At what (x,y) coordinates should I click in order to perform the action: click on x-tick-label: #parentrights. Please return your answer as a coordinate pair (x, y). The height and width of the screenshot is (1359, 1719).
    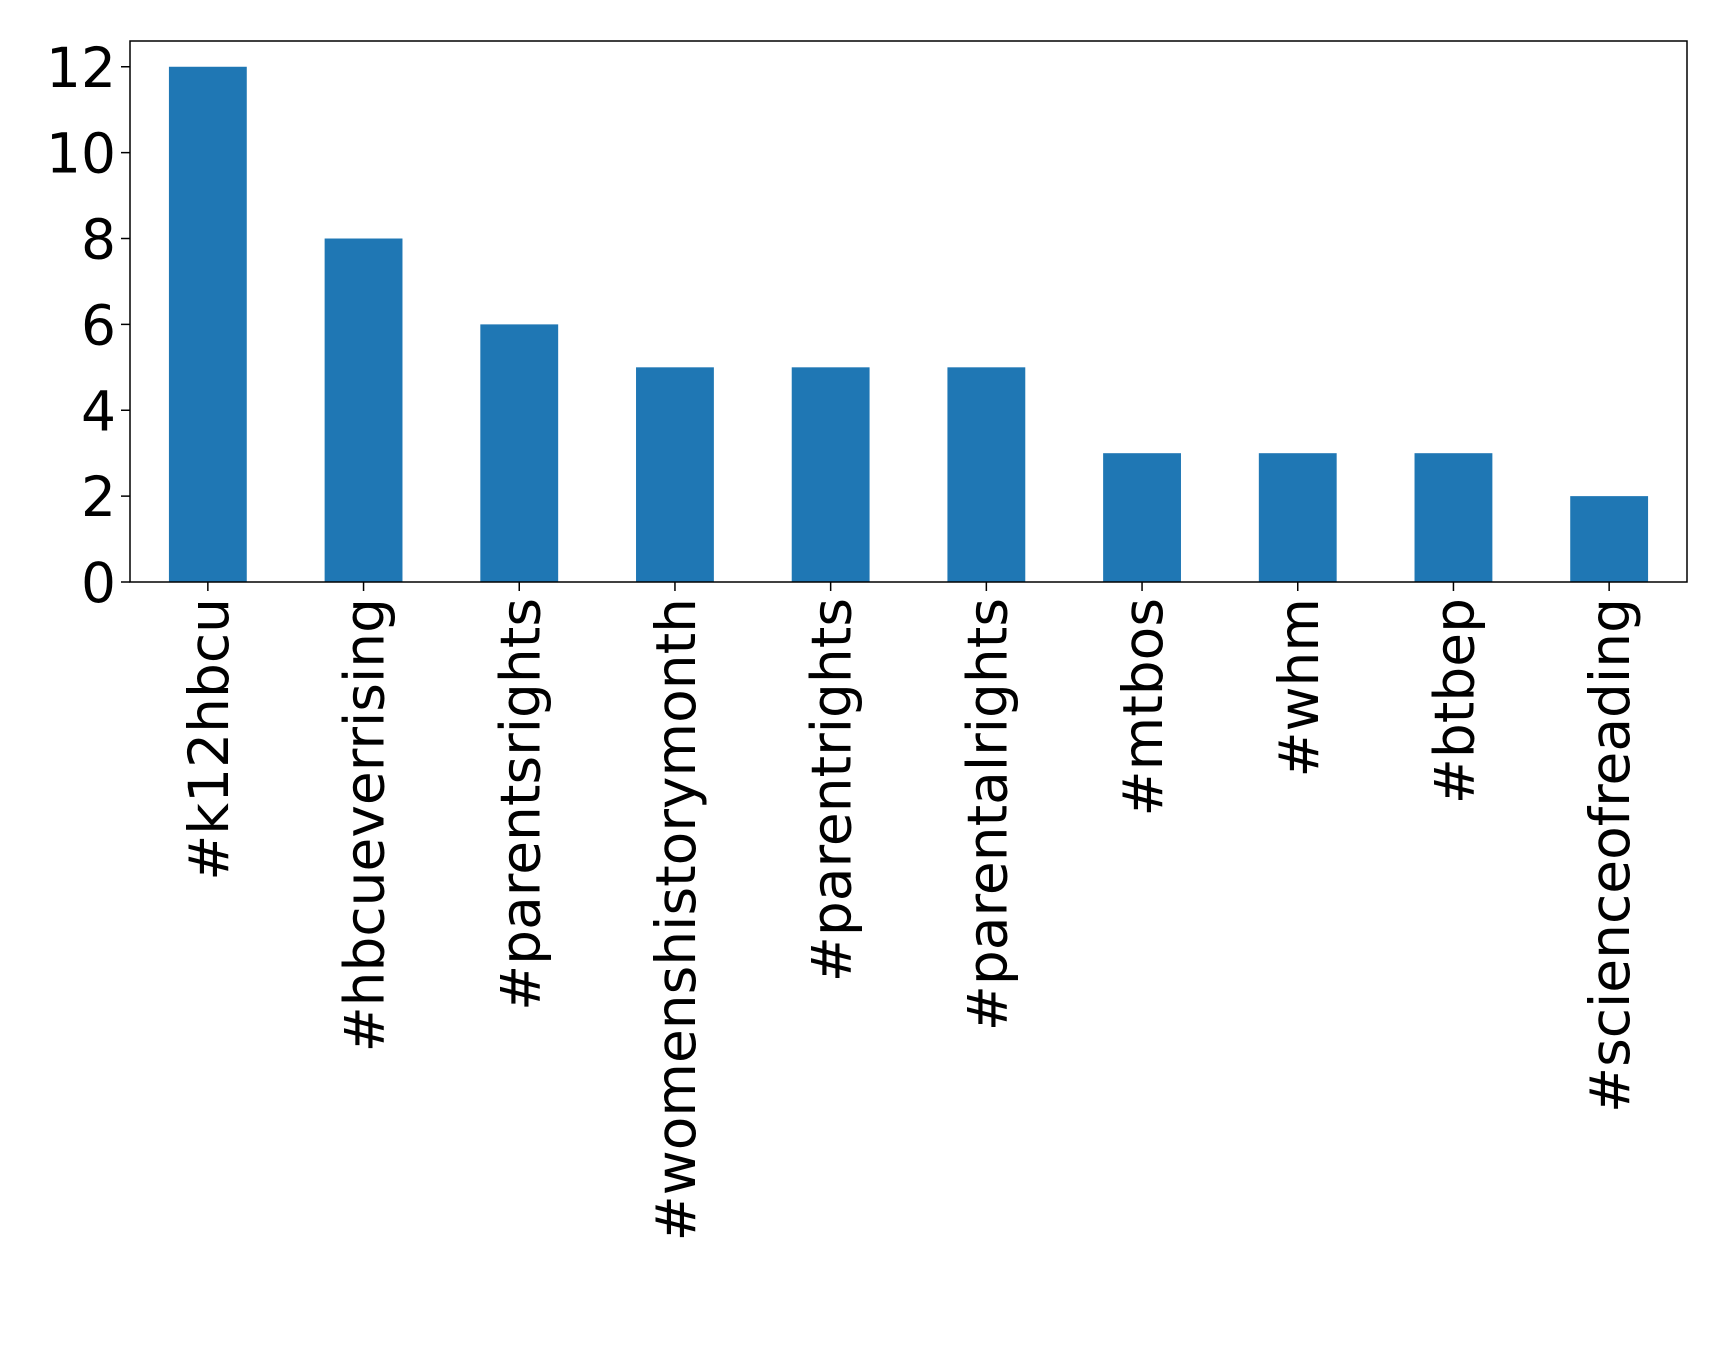
    Looking at the image, I should click on (832, 790).